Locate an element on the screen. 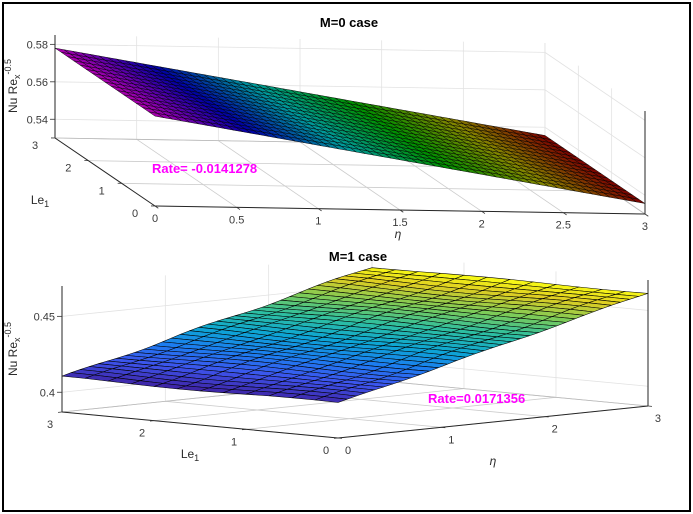 This screenshot has width=693, height=514. z-tick-label: 0.45 is located at coordinates (44, 317).